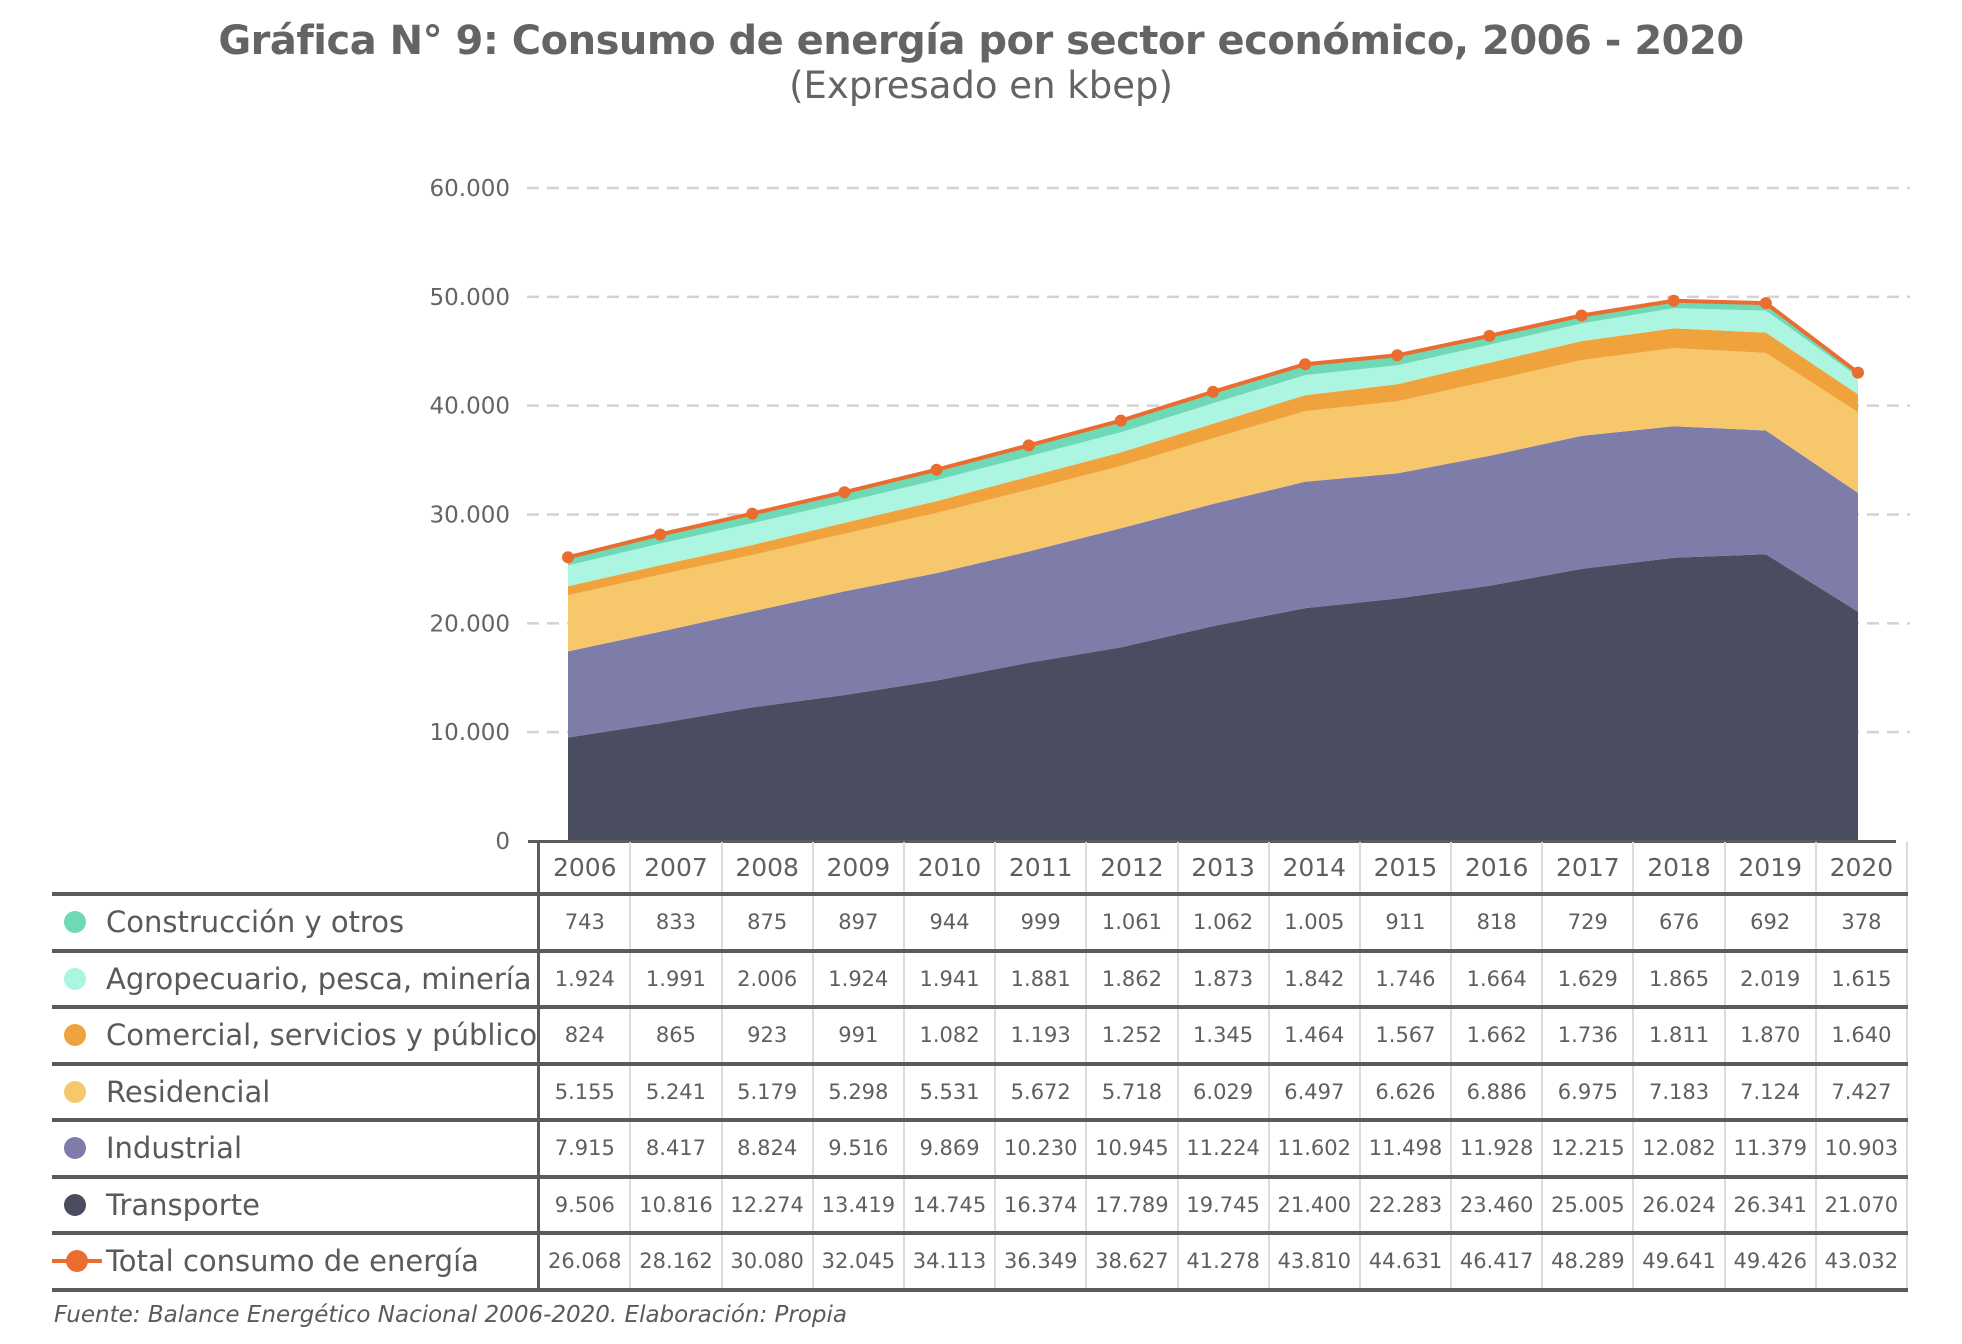 This screenshot has height=1344, width=1962. What do you see at coordinates (584, 1205) in the screenshot?
I see `data-label: 9.506` at bounding box center [584, 1205].